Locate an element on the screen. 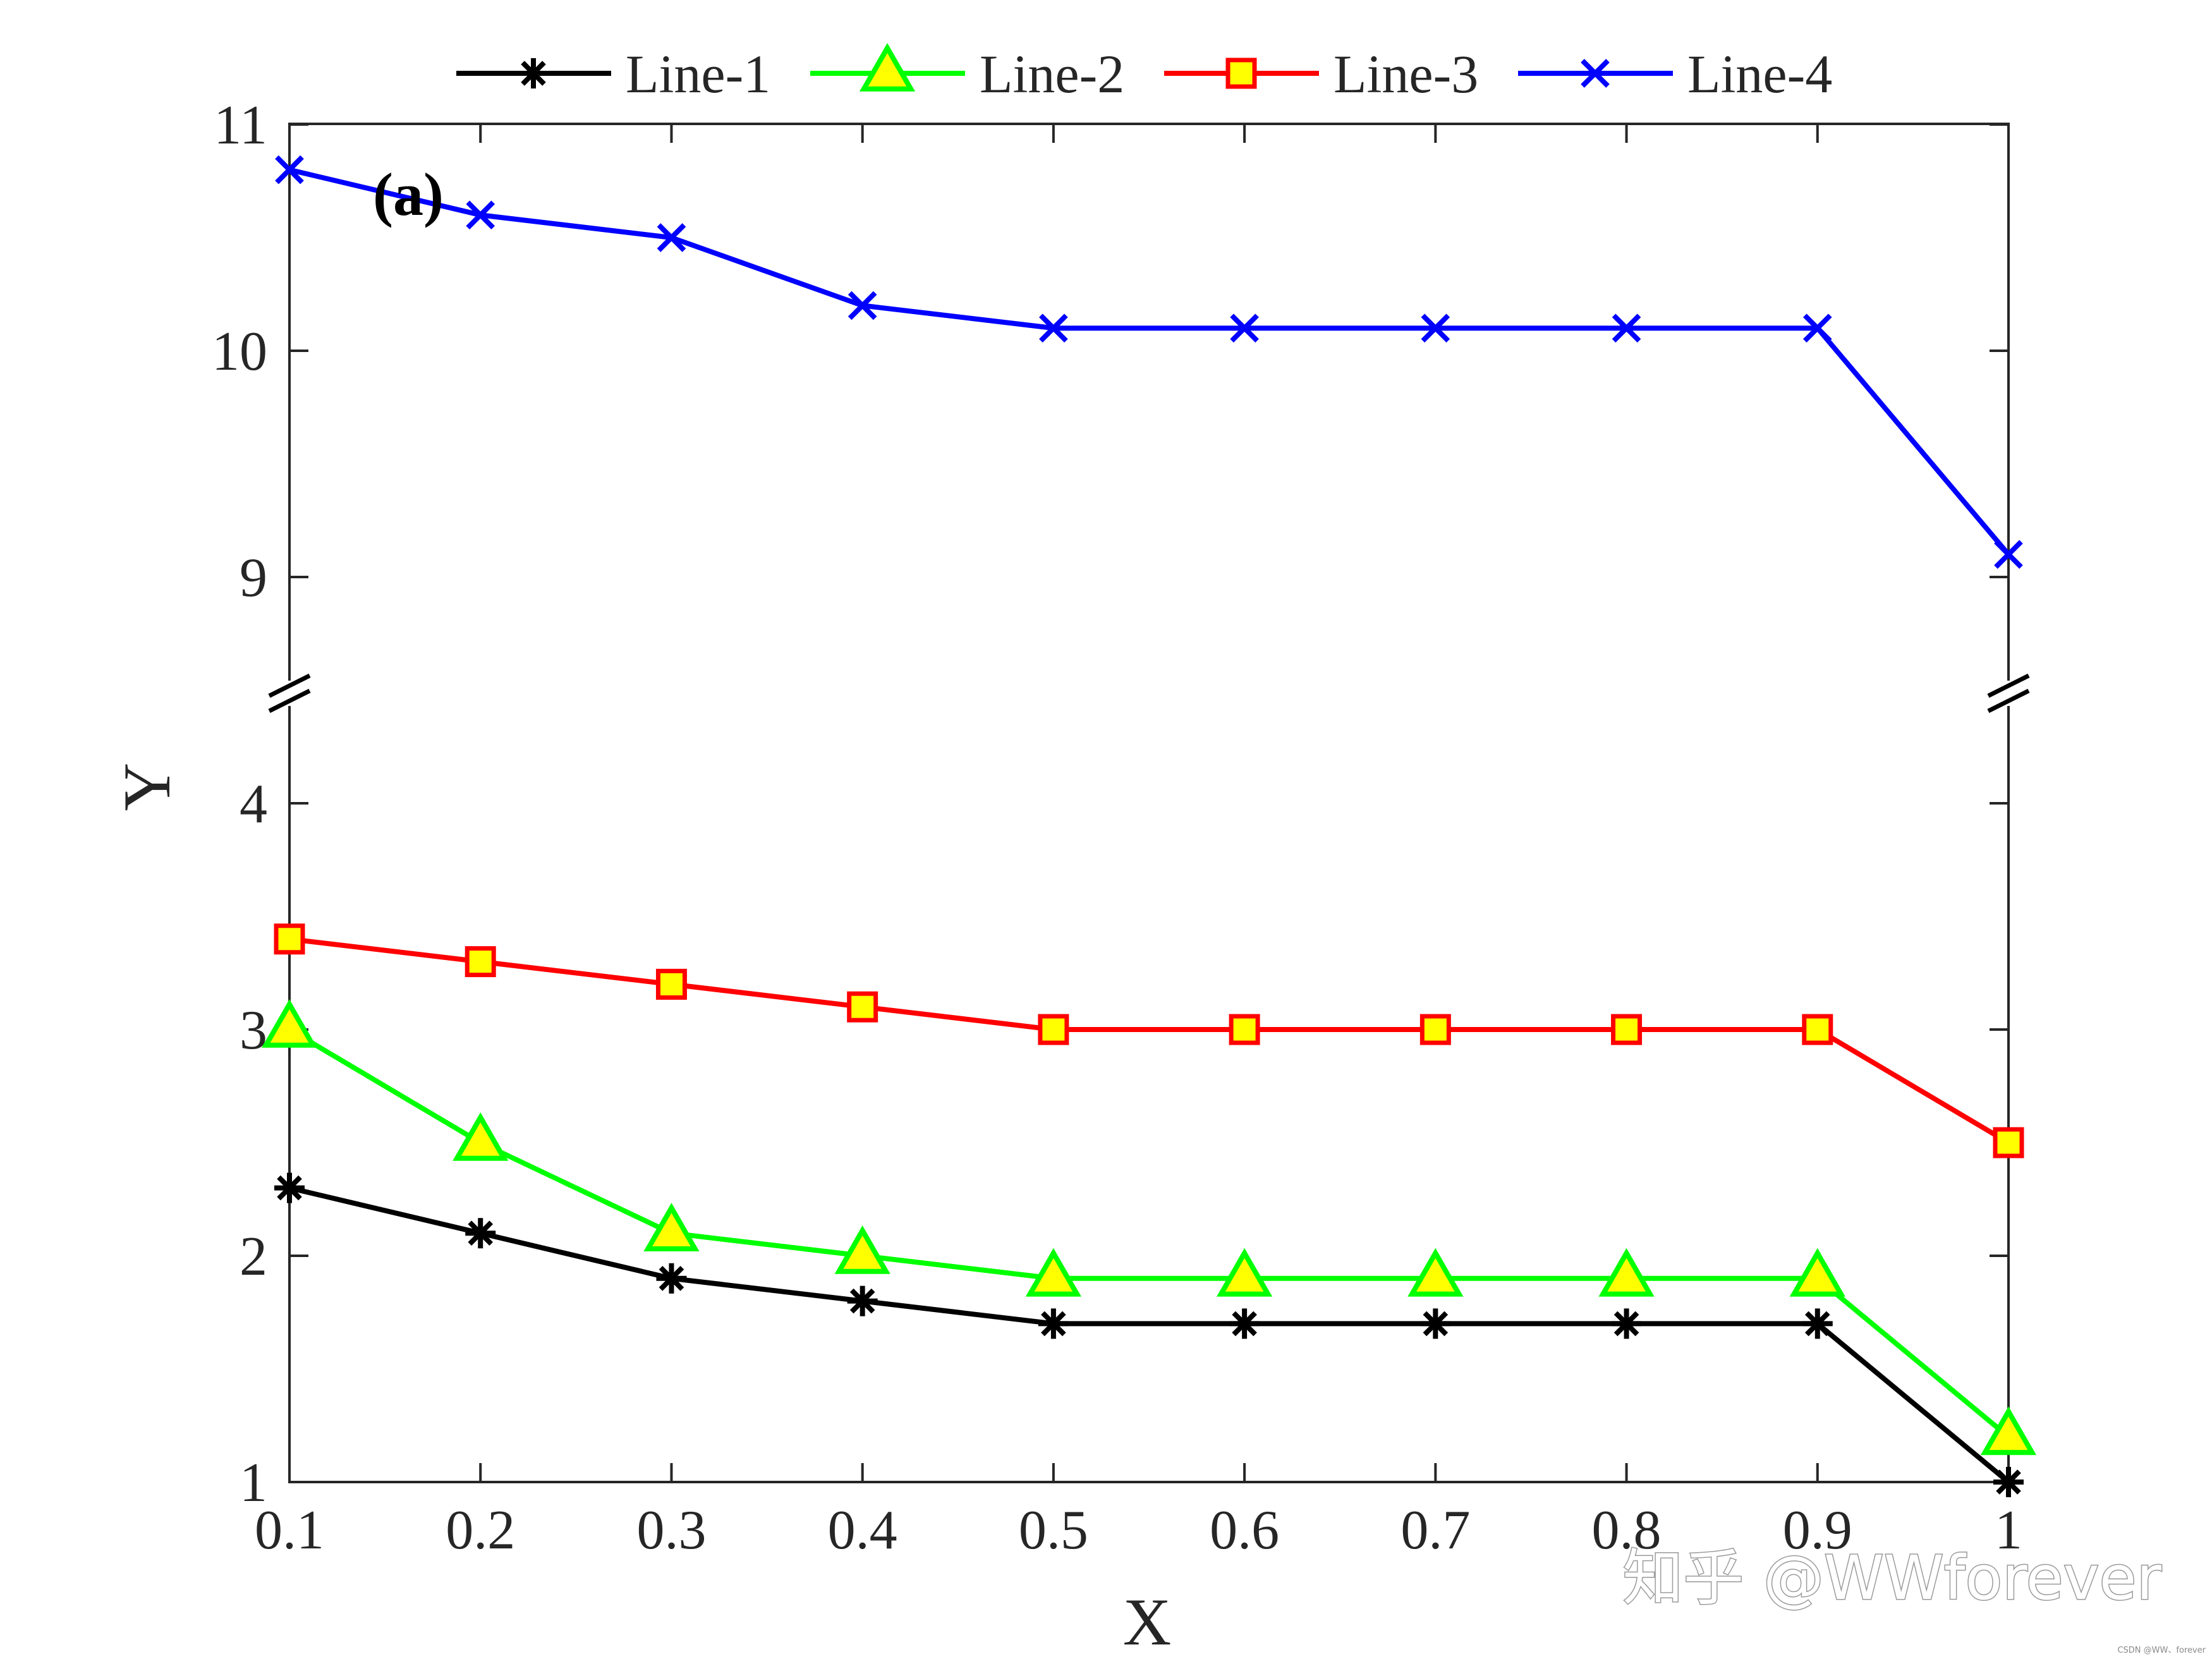 This screenshot has height=1659, width=2212. x-tick-label: 0.7 is located at coordinates (1435, 1530).